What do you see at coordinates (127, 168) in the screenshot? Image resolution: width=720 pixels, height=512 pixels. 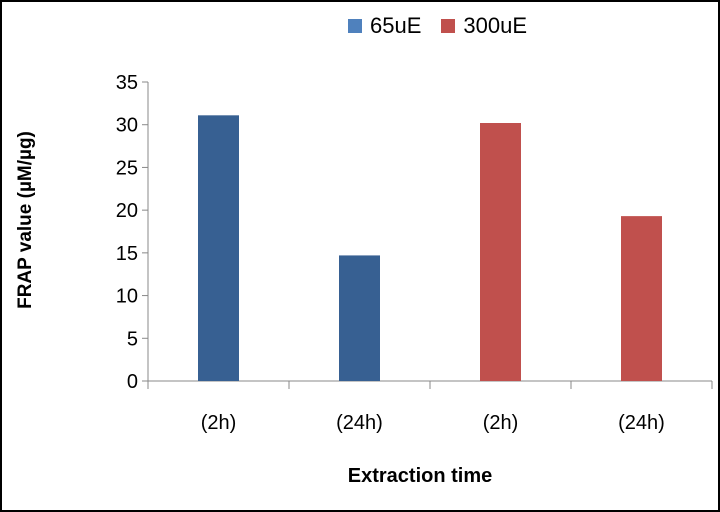 I see `y-tick-label: 25` at bounding box center [127, 168].